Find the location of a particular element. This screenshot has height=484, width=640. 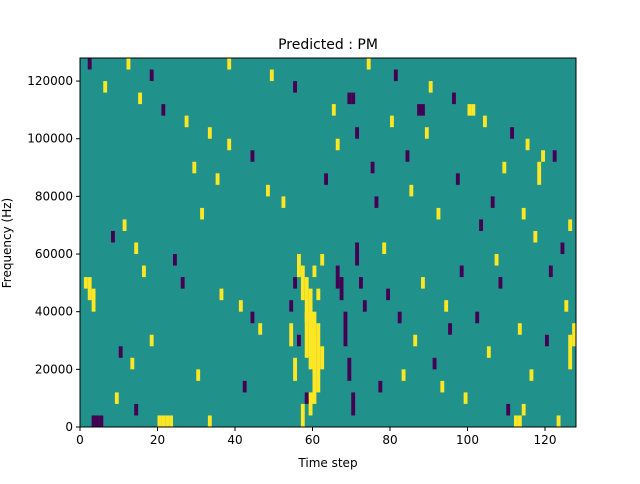

x-tick-label: 120 is located at coordinates (545, 440).